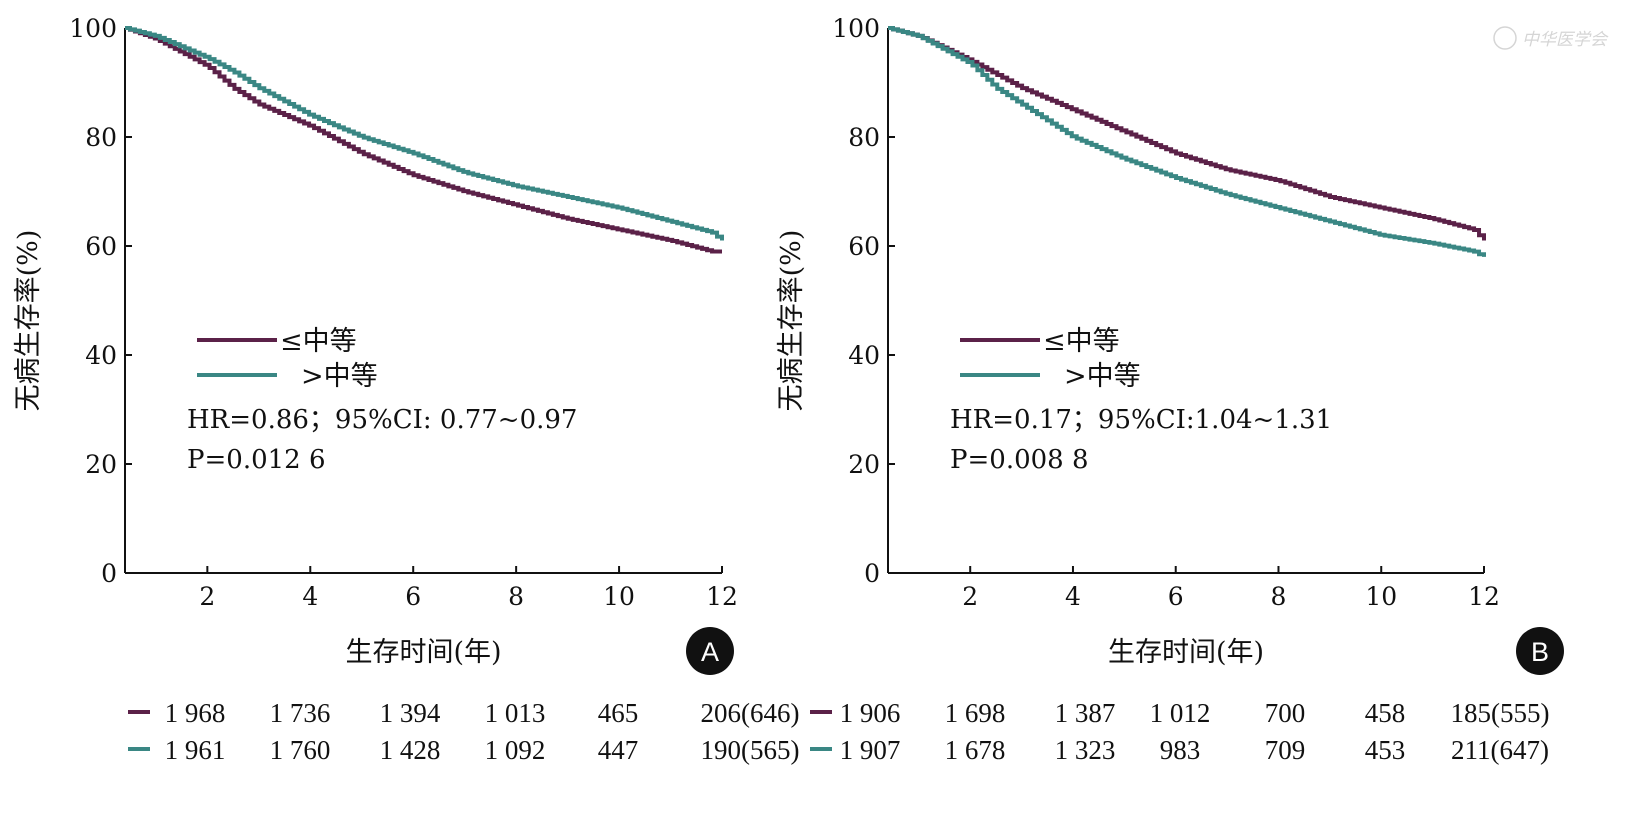  Describe the element at coordinates (975, 750) in the screenshot. I see `risk-count: 1 678` at that location.